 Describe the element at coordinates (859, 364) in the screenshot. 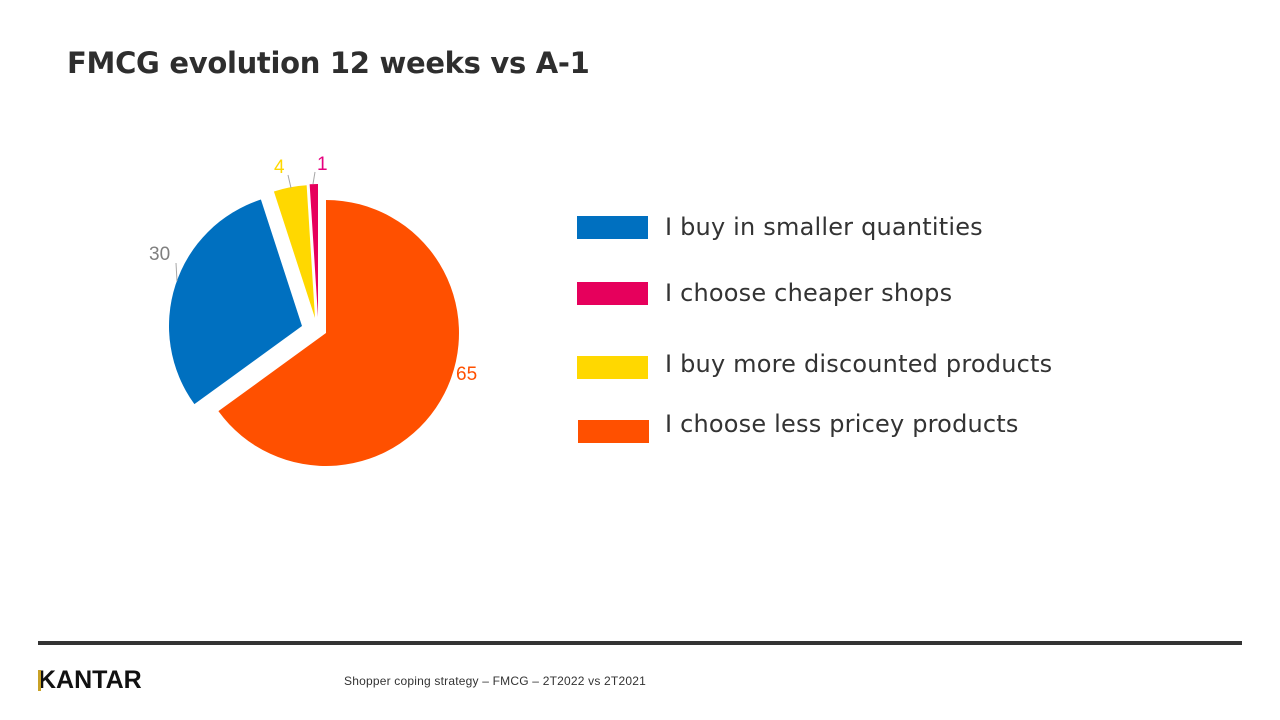

I see `legend-label: I buy more discounted products` at that location.